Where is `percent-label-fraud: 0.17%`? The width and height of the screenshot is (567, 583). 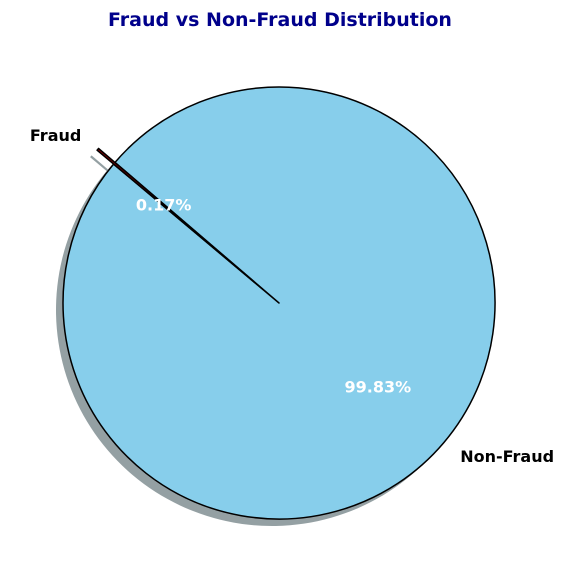 percent-label-fraud: 0.17% is located at coordinates (164, 205).